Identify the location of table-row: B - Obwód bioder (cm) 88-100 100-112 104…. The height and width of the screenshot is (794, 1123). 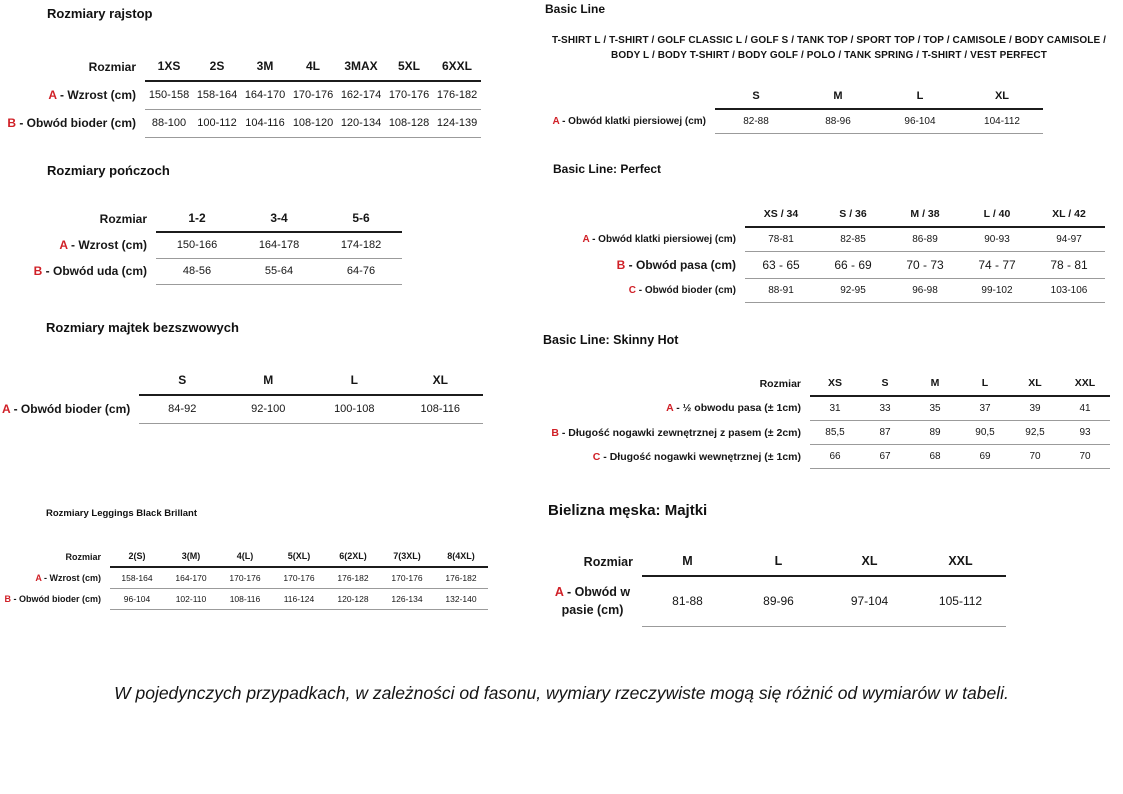
(240, 123).